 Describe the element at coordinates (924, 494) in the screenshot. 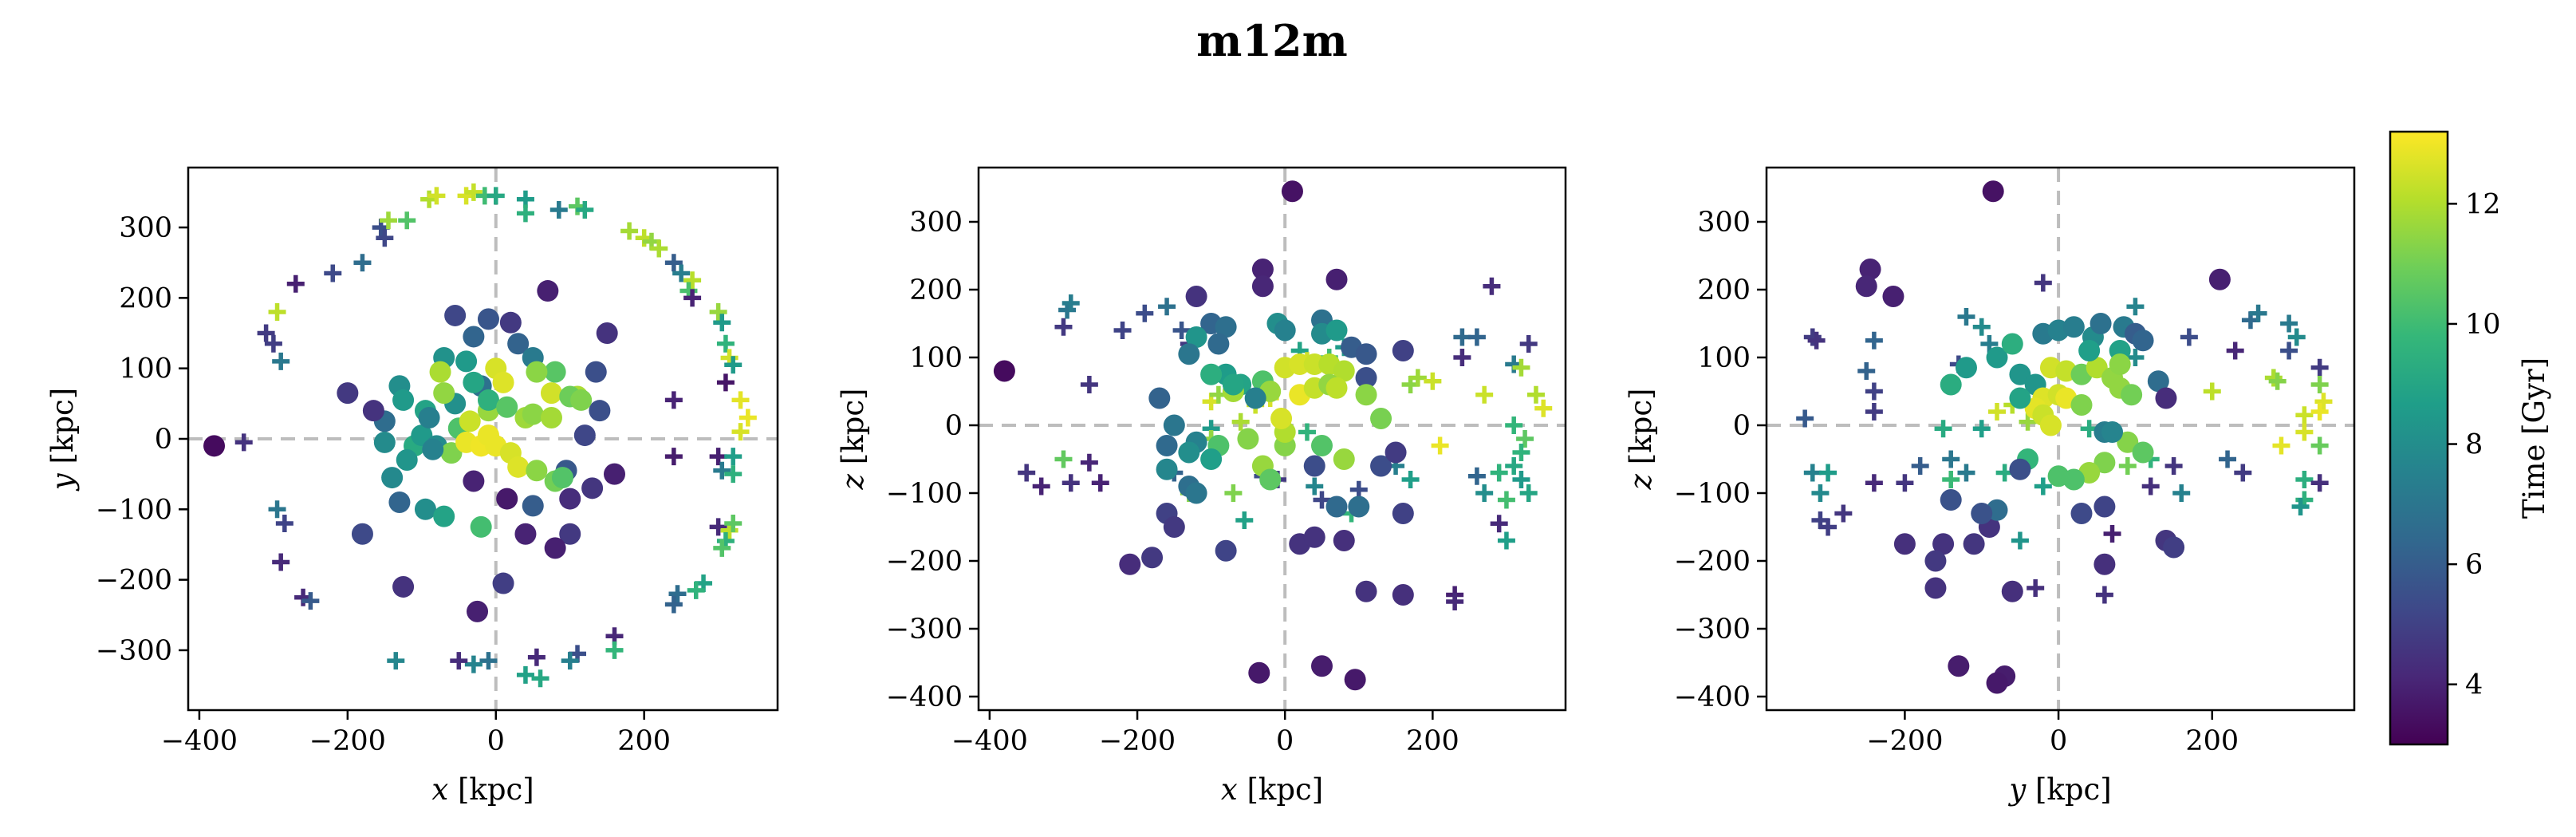

I see `y-tick-label: −100` at that location.